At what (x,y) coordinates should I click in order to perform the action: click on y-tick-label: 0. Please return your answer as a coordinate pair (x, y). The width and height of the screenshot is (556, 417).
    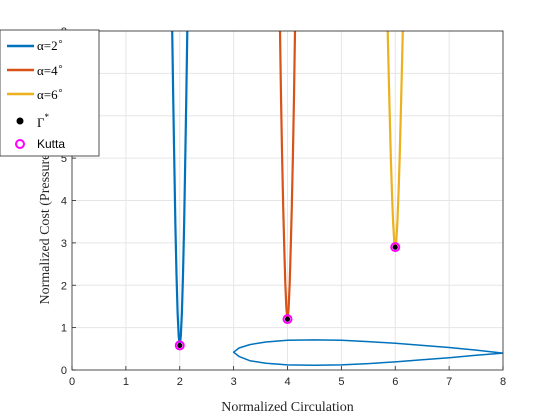
    Looking at the image, I should click on (64, 371).